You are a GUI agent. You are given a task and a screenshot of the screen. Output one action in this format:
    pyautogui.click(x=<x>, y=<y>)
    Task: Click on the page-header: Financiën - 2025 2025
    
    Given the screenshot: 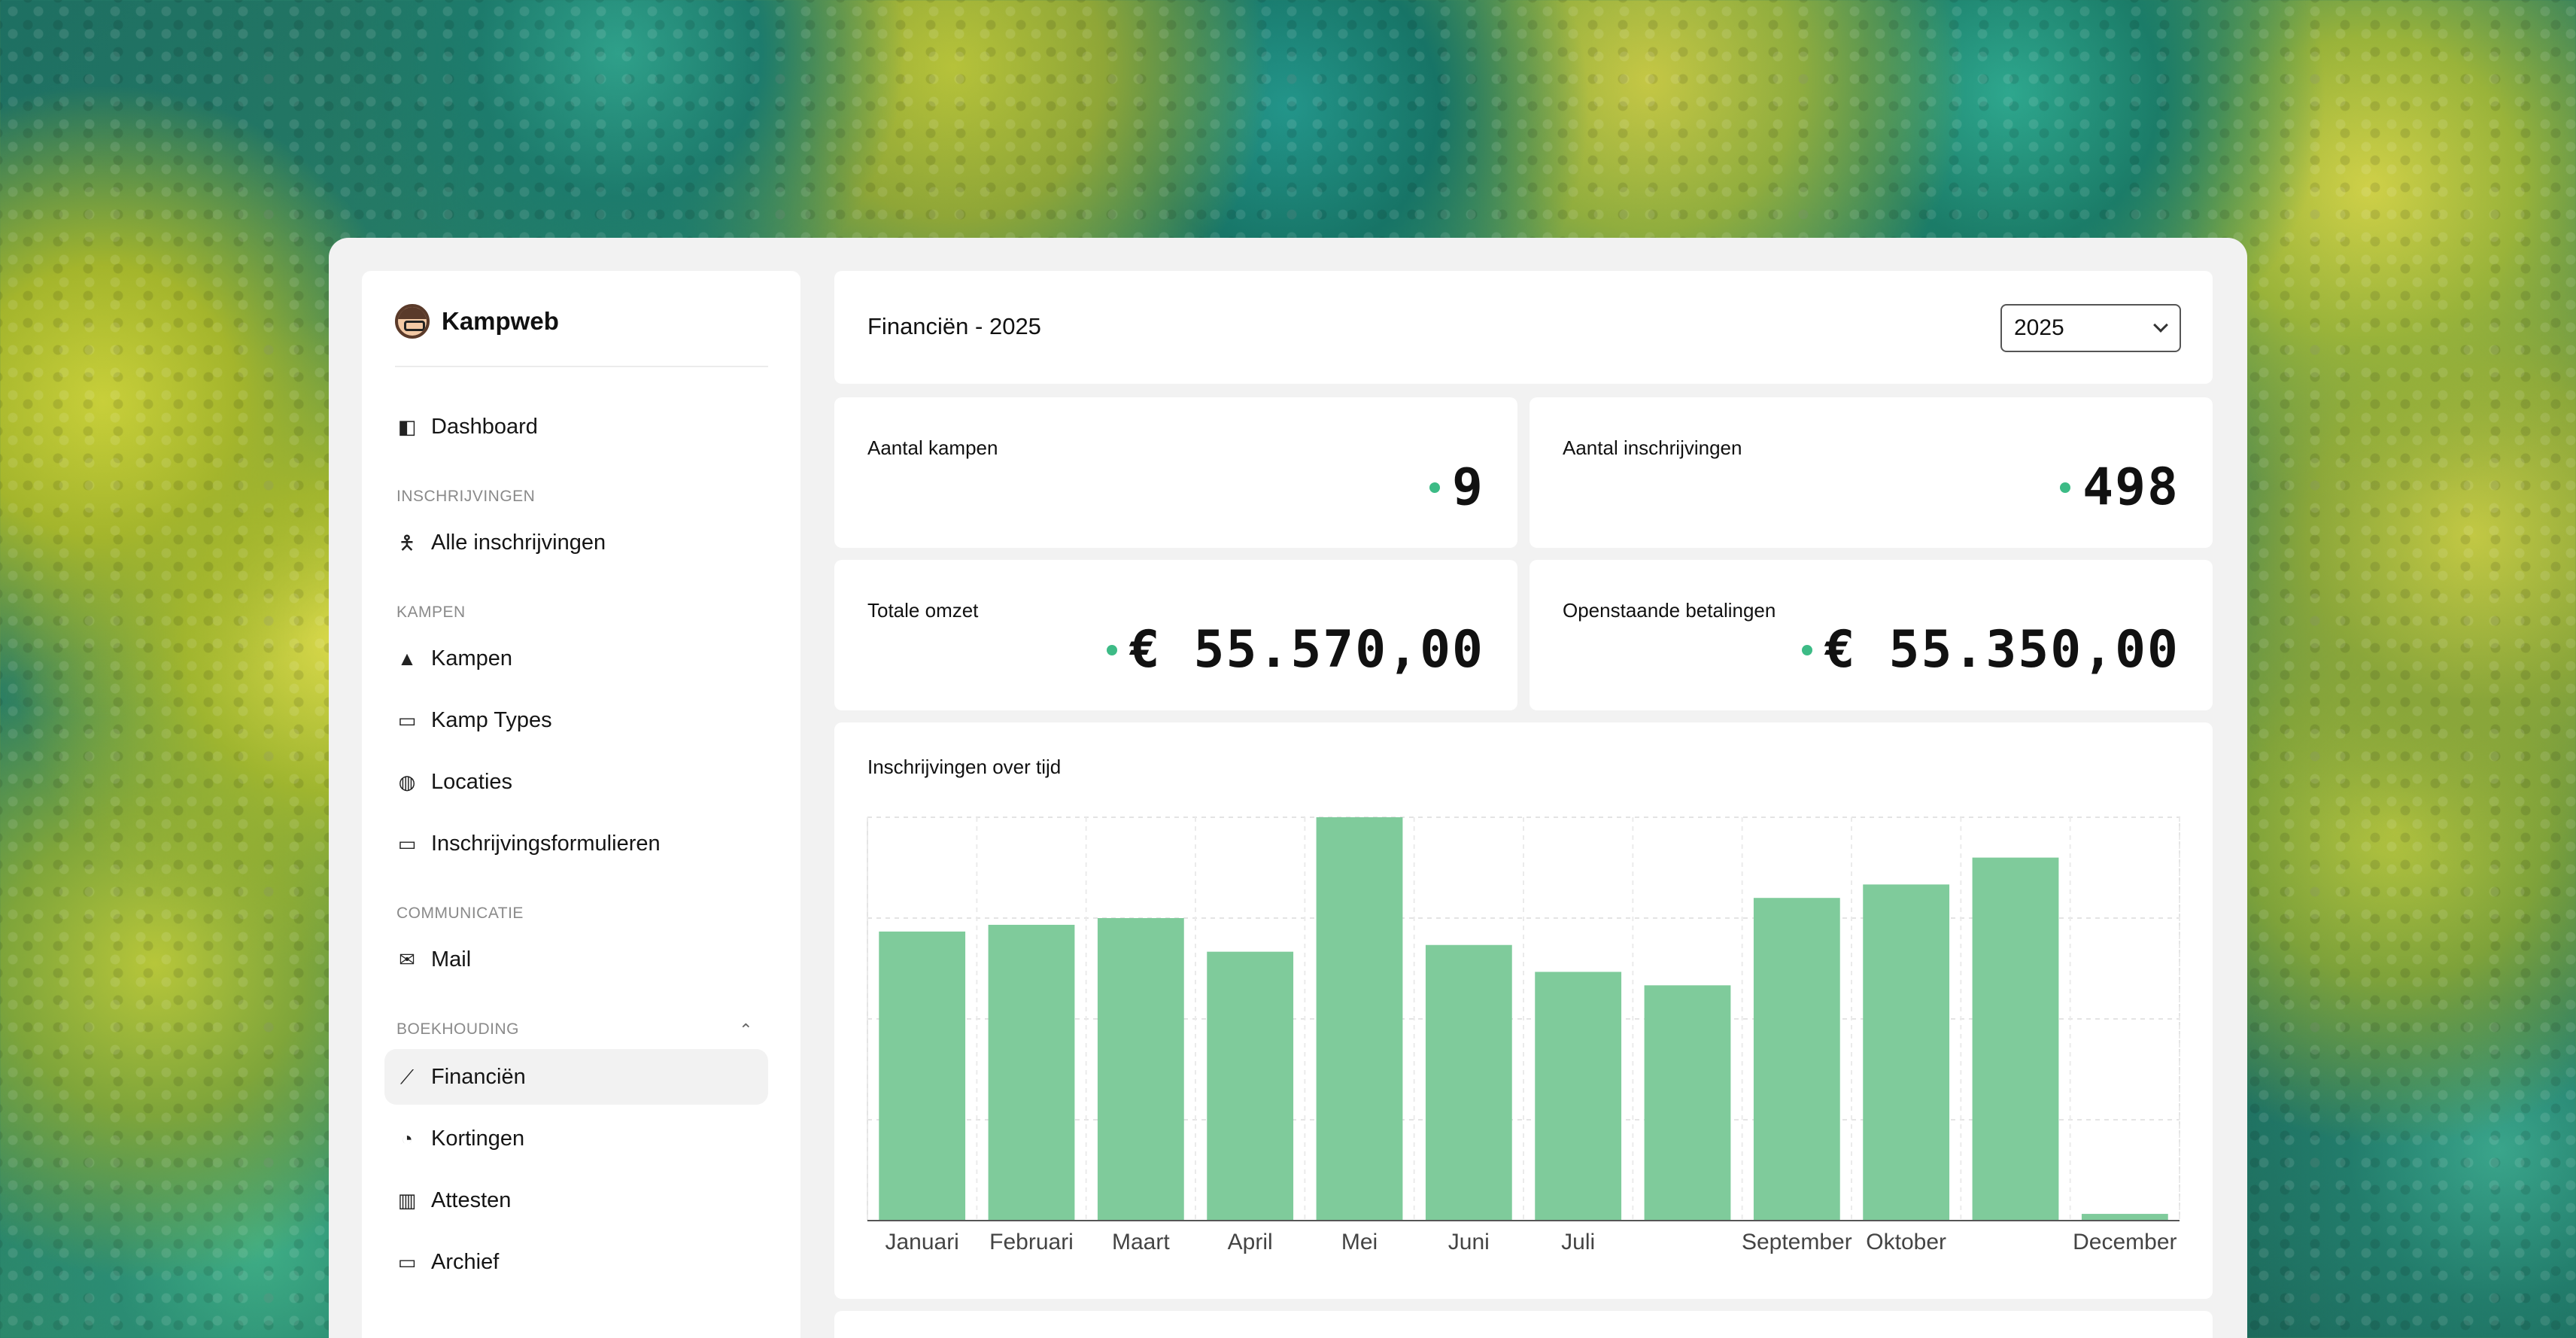 What is the action you would take?
    pyautogui.click(x=1523, y=327)
    